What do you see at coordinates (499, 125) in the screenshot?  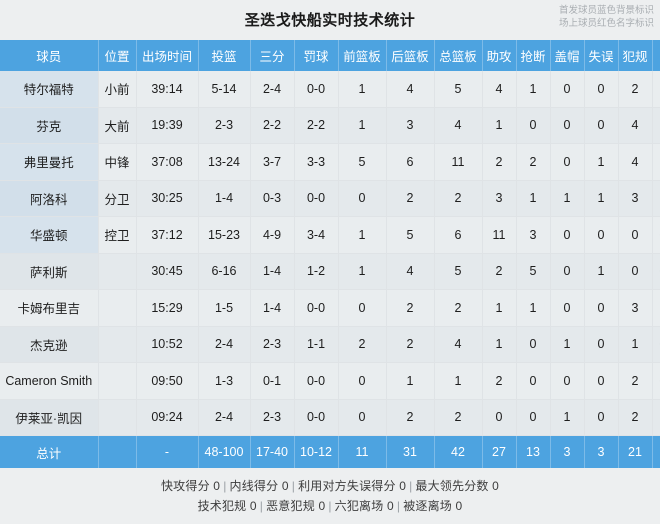 I see `stat-cell-ast: 1` at bounding box center [499, 125].